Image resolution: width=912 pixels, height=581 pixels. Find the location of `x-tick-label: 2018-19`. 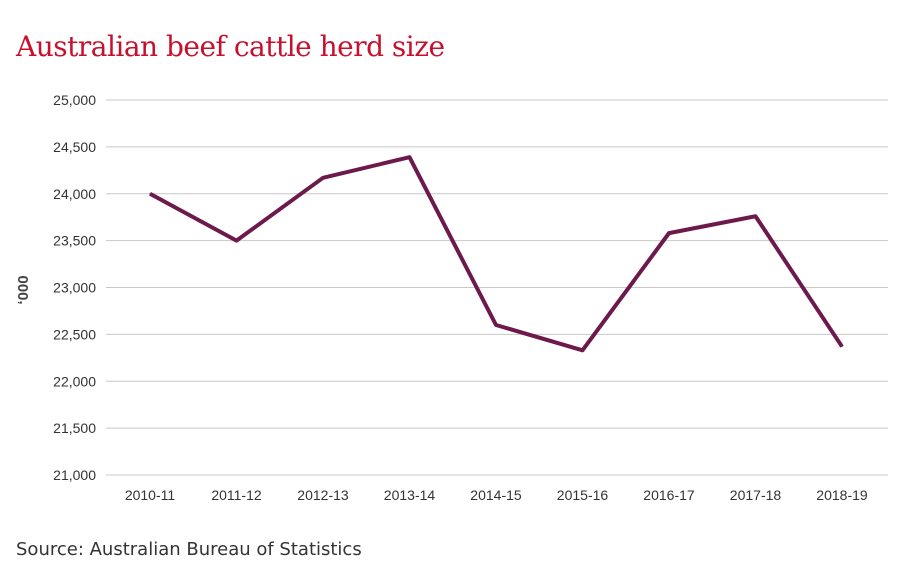

x-tick-label: 2018-19 is located at coordinates (842, 495).